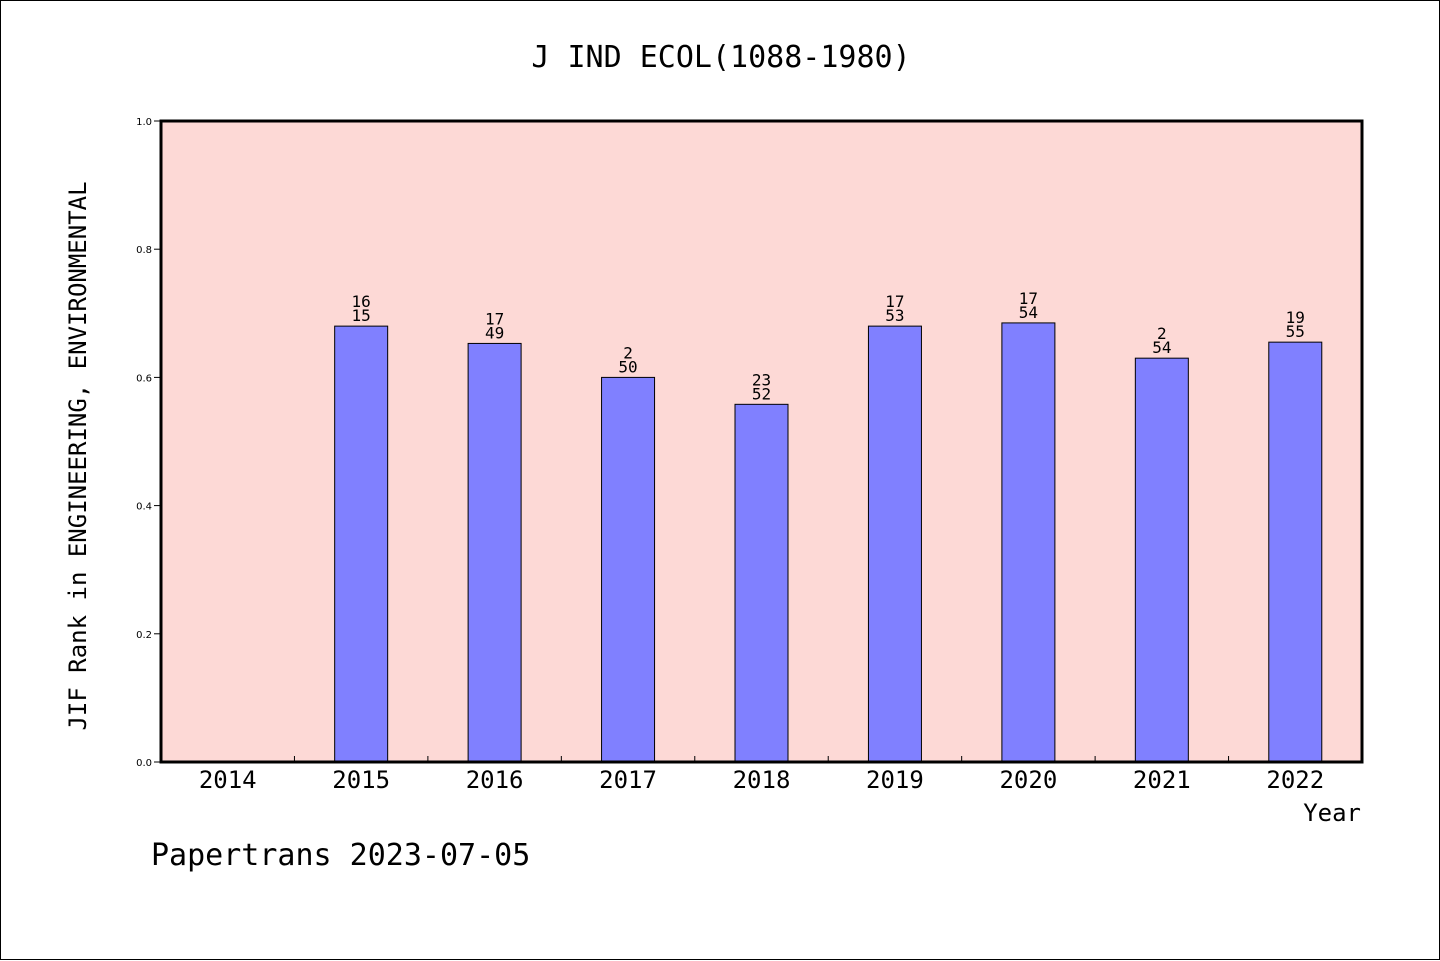 This screenshot has width=1440, height=961. Describe the element at coordinates (1295, 780) in the screenshot. I see `x-tick-label: 2022` at that location.